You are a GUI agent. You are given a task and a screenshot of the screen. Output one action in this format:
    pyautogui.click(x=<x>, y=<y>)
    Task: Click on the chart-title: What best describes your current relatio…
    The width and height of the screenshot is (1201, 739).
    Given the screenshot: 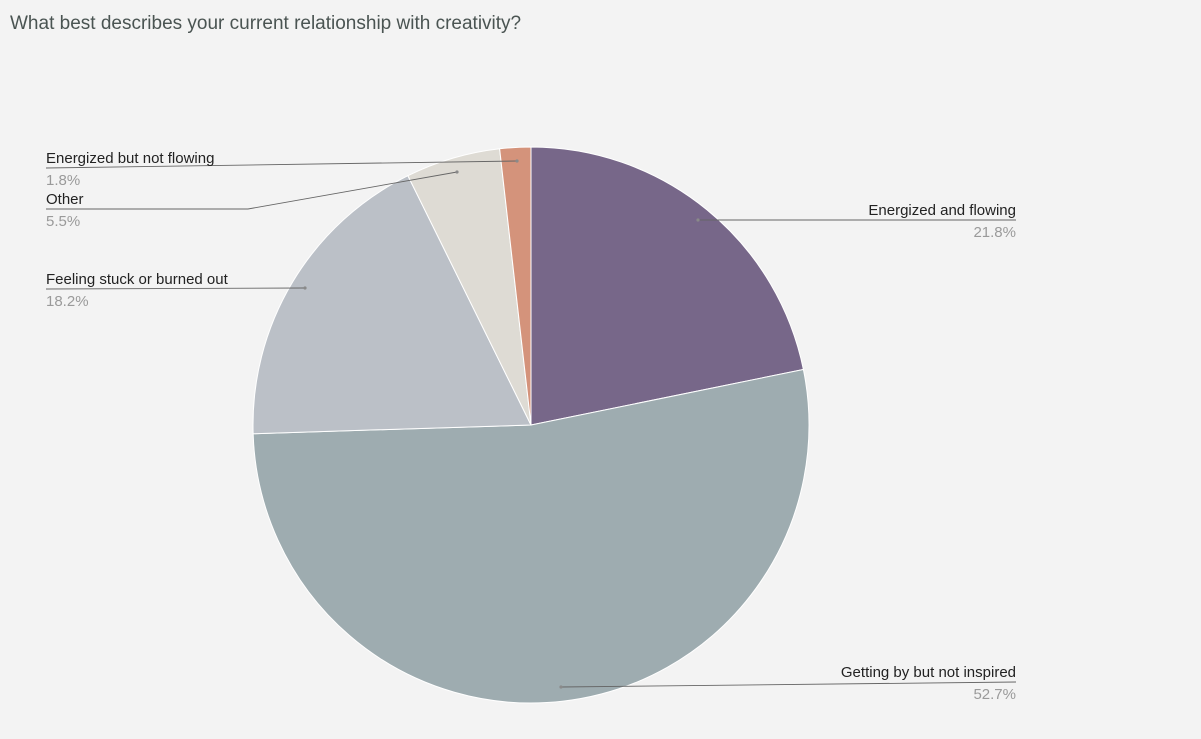 What is the action you would take?
    pyautogui.click(x=266, y=23)
    